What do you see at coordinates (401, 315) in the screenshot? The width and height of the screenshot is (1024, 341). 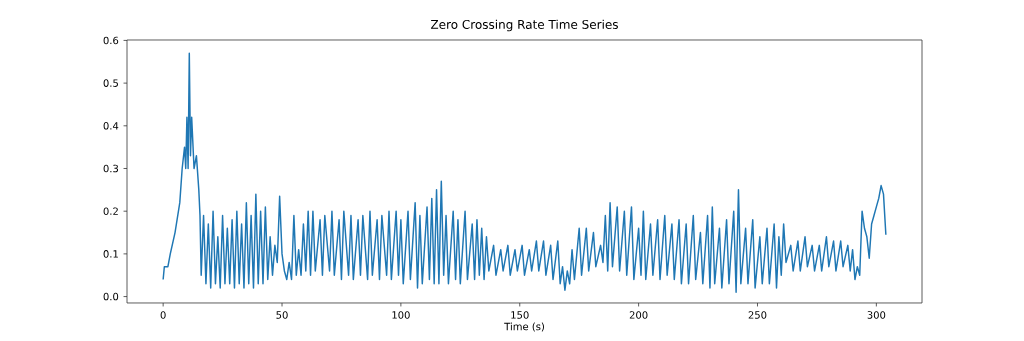 I see `x-tick-label: 100` at bounding box center [401, 315].